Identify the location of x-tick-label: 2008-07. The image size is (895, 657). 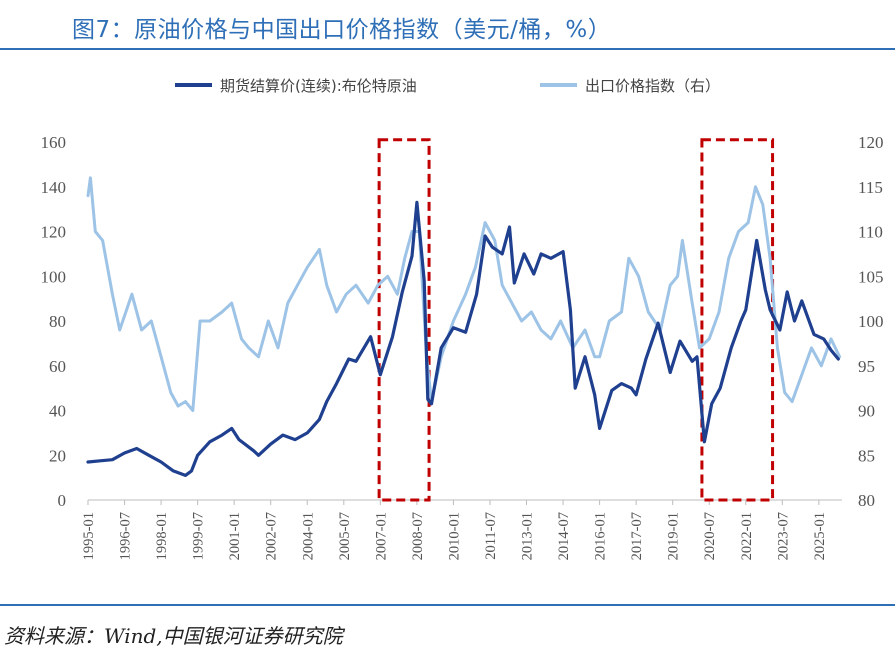
(418, 536).